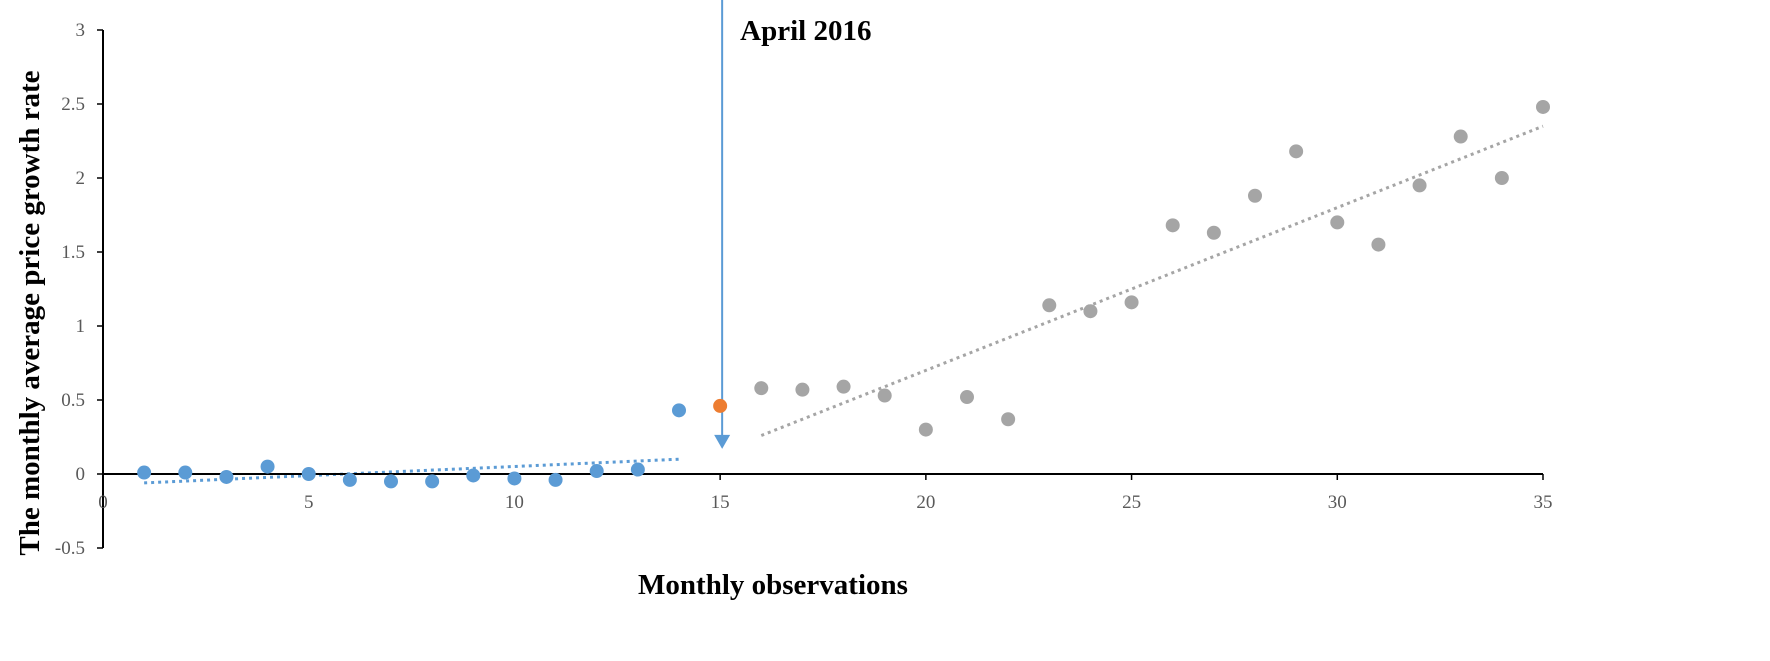 This screenshot has width=1770, height=661. Describe the element at coordinates (81, 30) in the screenshot. I see `y-tick-label: 3` at that location.